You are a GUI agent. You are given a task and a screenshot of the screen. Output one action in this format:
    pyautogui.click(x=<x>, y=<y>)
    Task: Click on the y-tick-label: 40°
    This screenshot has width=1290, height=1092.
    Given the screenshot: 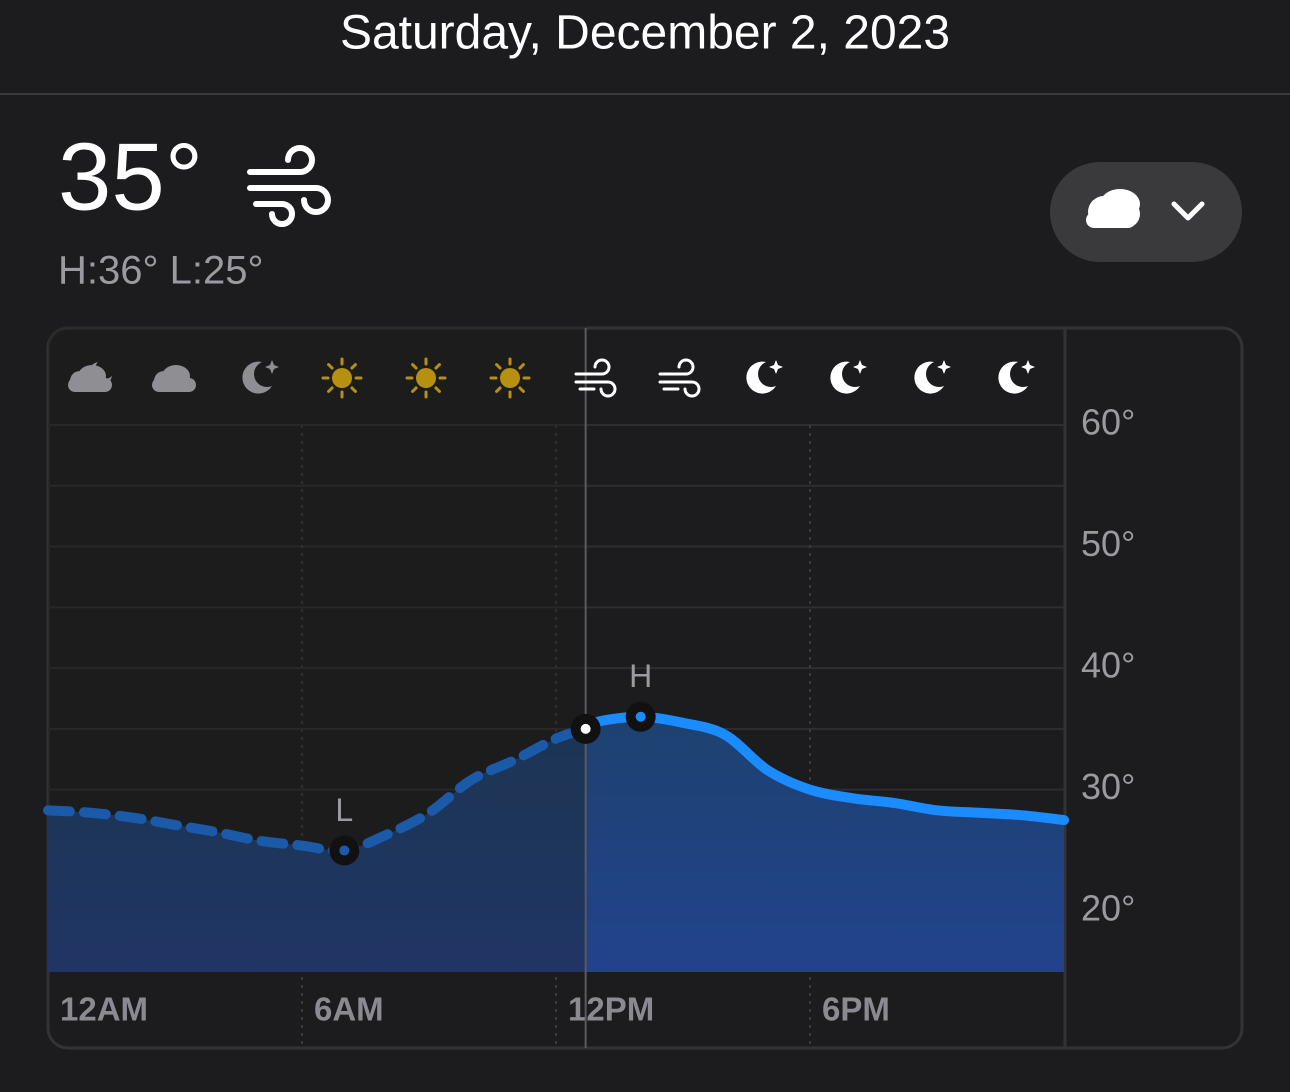 What is the action you would take?
    pyautogui.click(x=1108, y=665)
    